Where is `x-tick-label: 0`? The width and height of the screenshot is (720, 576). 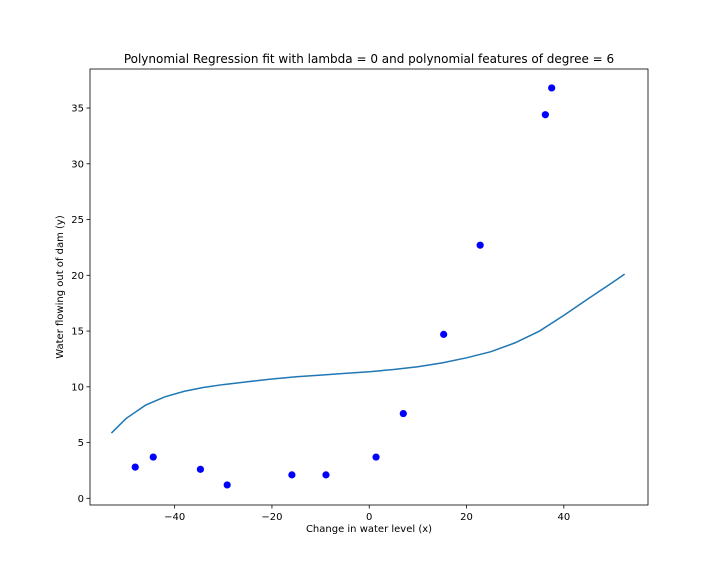
x-tick-label: 0 is located at coordinates (369, 517).